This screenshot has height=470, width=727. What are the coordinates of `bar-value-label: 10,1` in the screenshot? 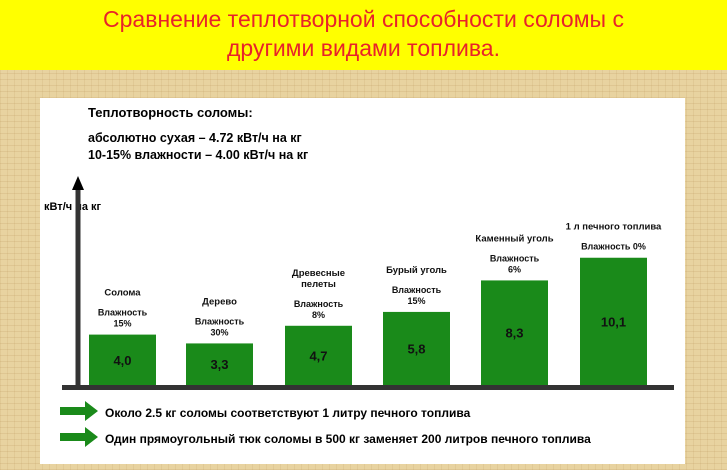 It's located at (613, 321).